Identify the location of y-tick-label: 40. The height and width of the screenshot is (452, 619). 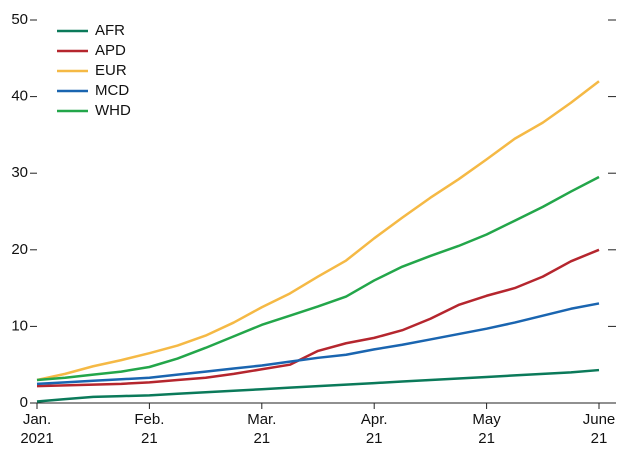
(19, 96).